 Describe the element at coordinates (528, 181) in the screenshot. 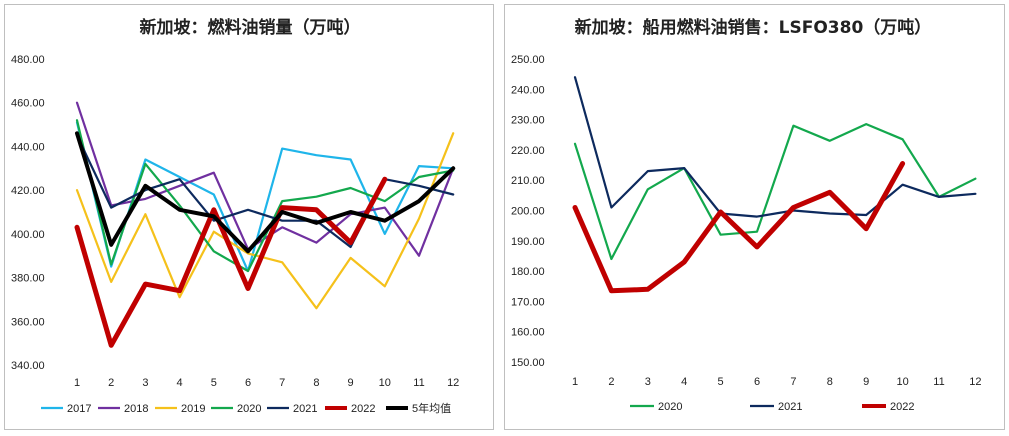

I see `y-tick-label: 210.00` at that location.